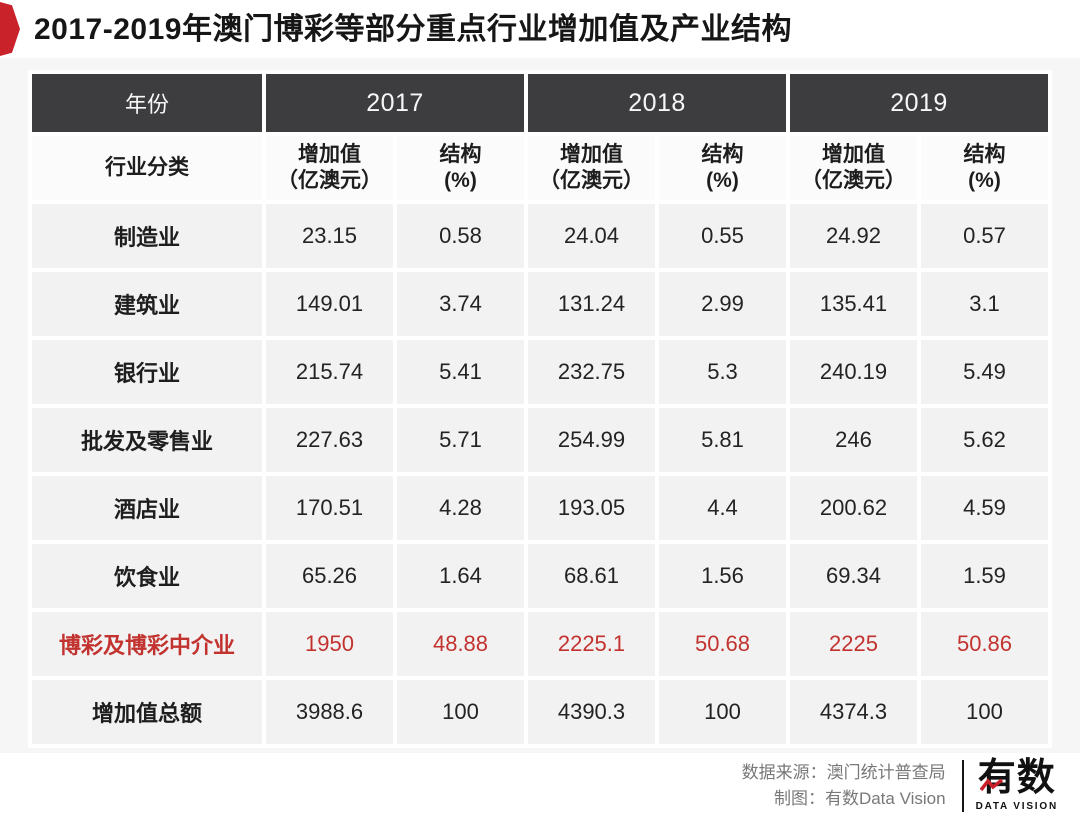  Describe the element at coordinates (460, 168) in the screenshot. I see `share-header-2017: 结构 (%)` at that location.